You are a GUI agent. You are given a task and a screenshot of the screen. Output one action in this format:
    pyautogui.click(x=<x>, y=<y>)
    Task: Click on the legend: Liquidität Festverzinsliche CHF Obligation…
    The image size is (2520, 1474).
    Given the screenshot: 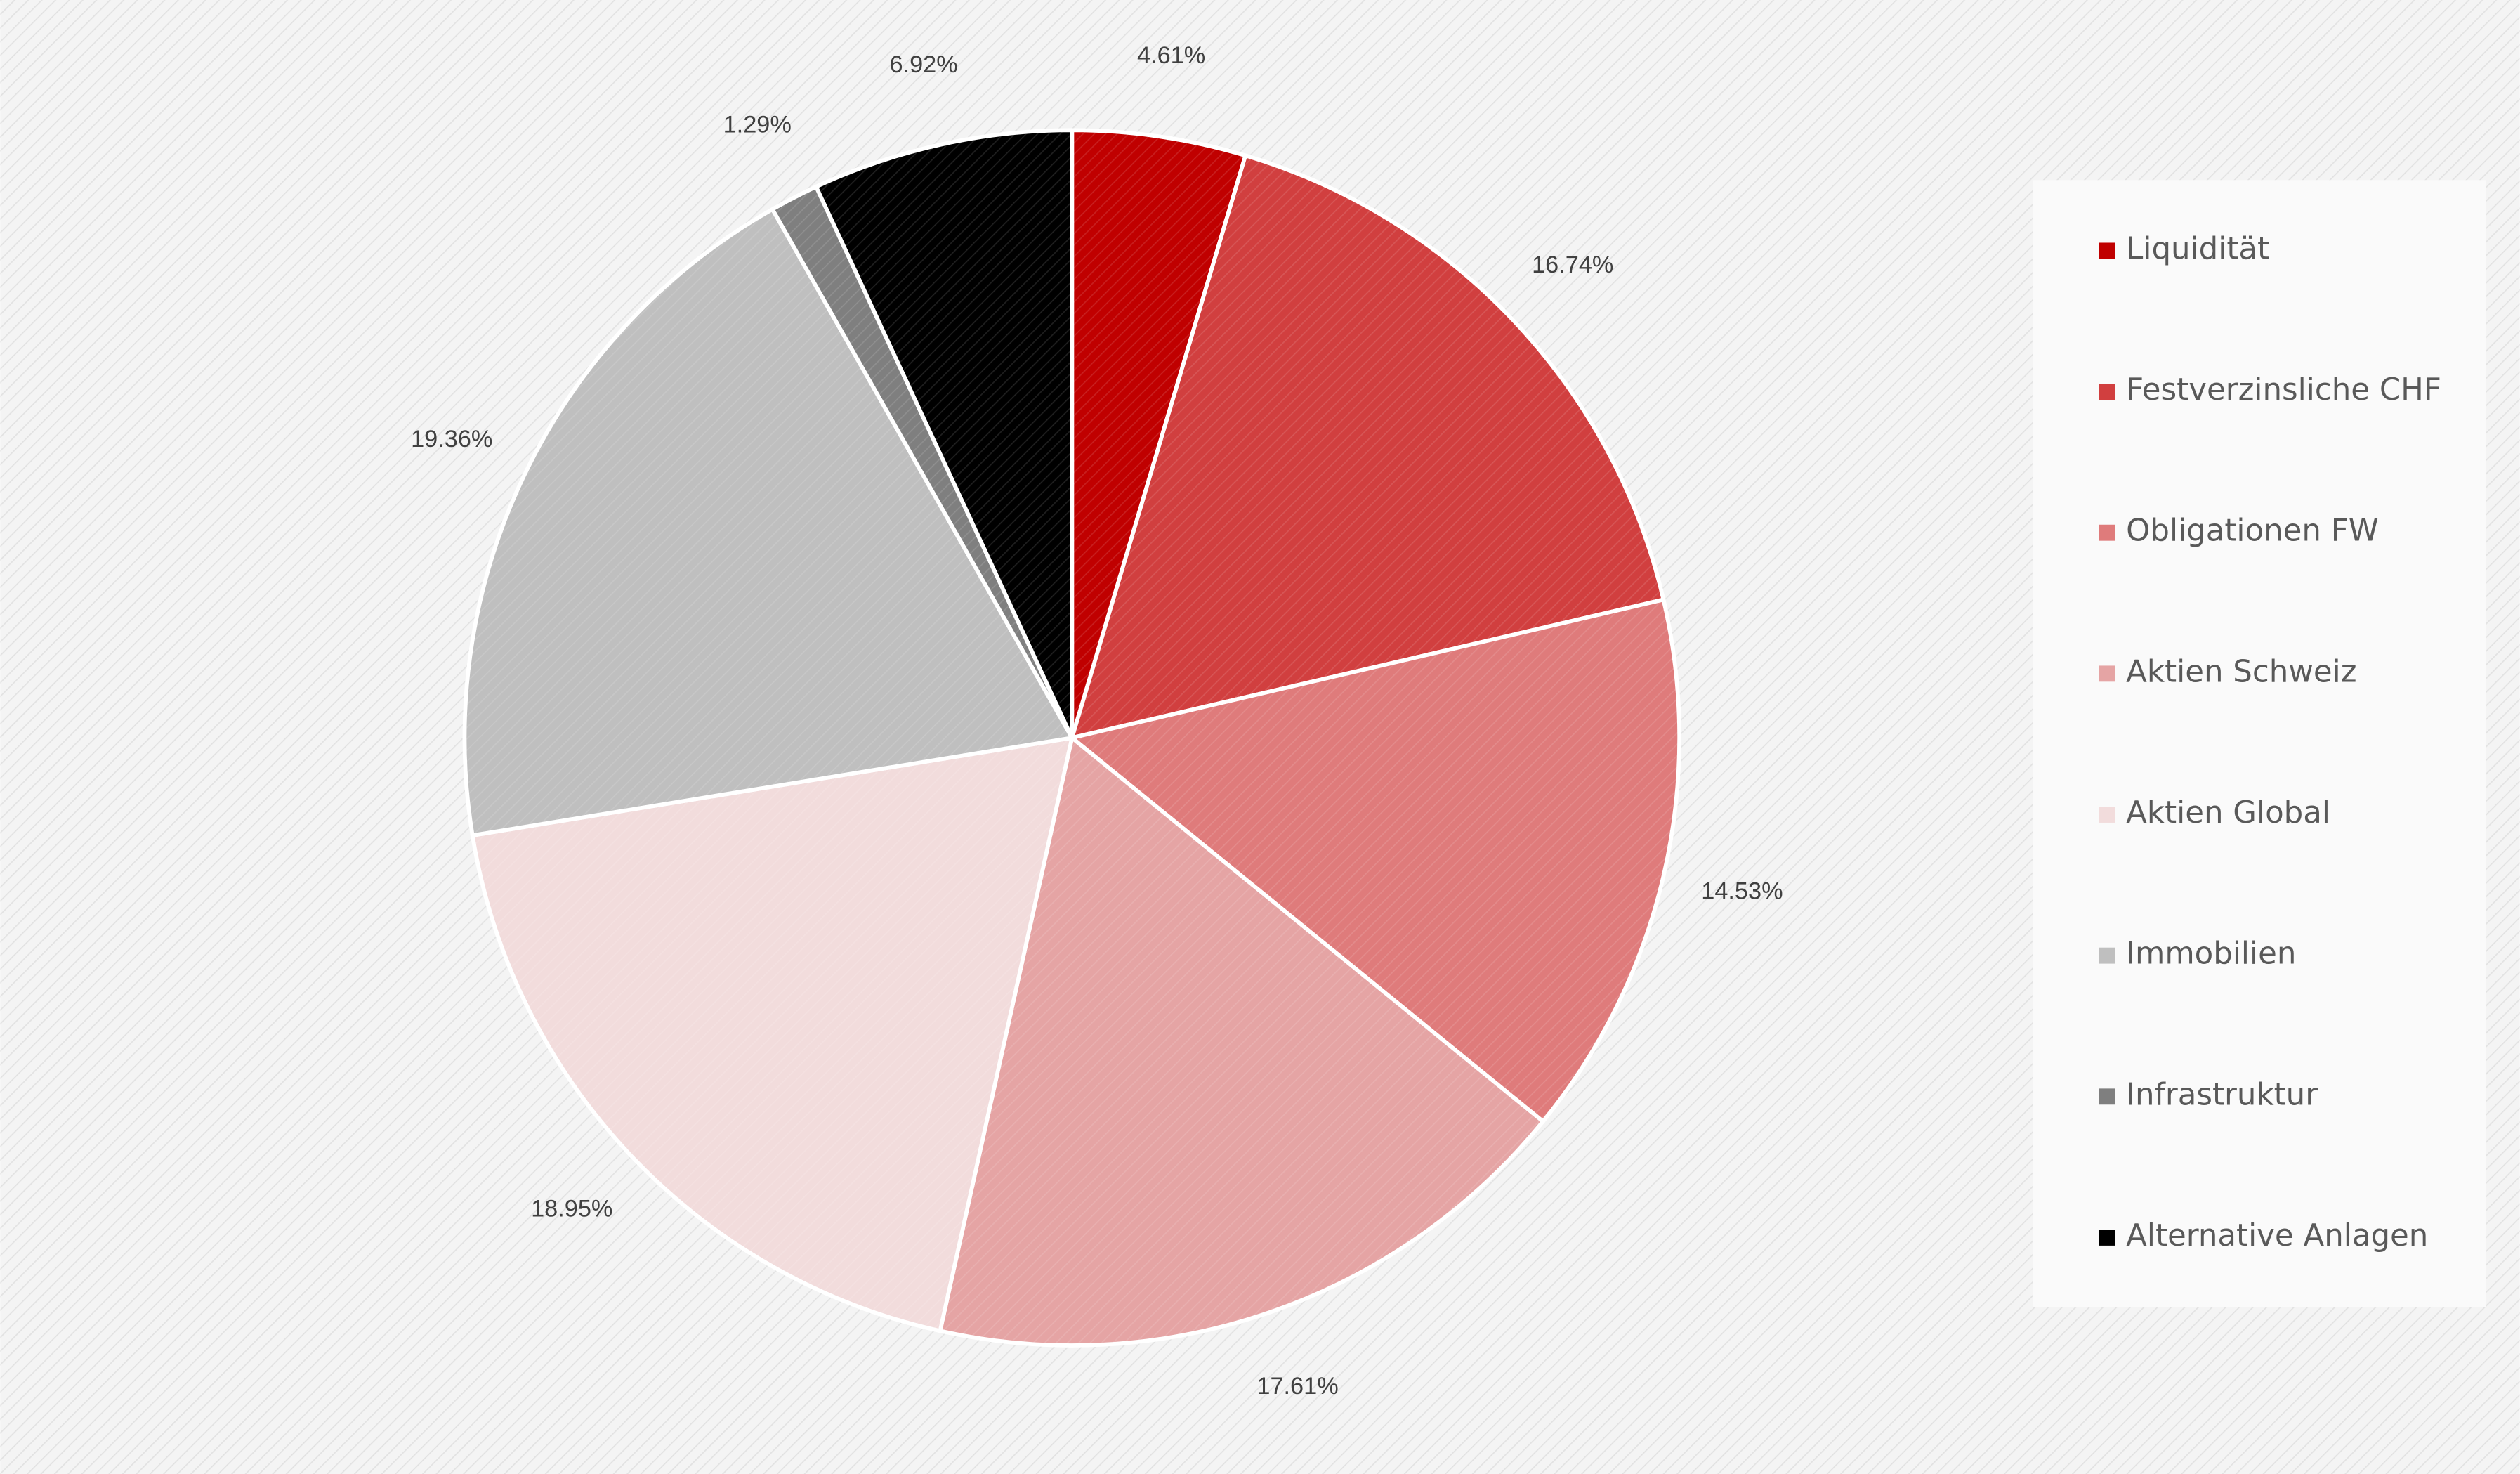 What is the action you would take?
    pyautogui.click(x=2270, y=742)
    